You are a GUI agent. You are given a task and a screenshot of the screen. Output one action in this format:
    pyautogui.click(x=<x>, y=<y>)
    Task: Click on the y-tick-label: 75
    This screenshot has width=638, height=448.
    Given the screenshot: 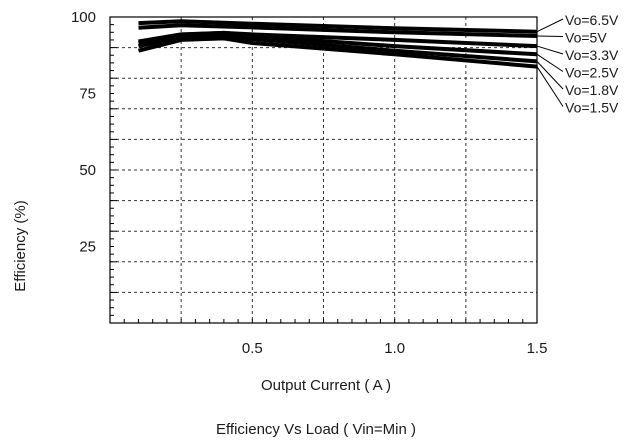 What is the action you would take?
    pyautogui.click(x=87, y=94)
    